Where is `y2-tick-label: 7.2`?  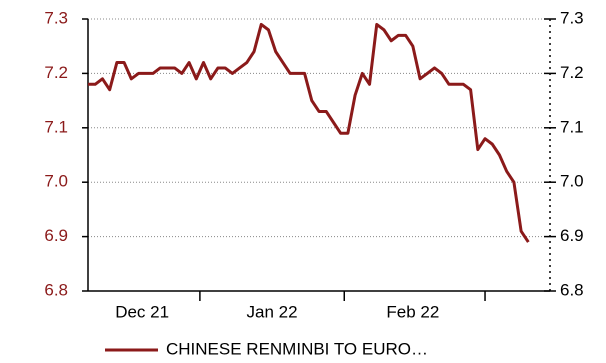 y2-tick-label: 7.2 is located at coordinates (572, 72).